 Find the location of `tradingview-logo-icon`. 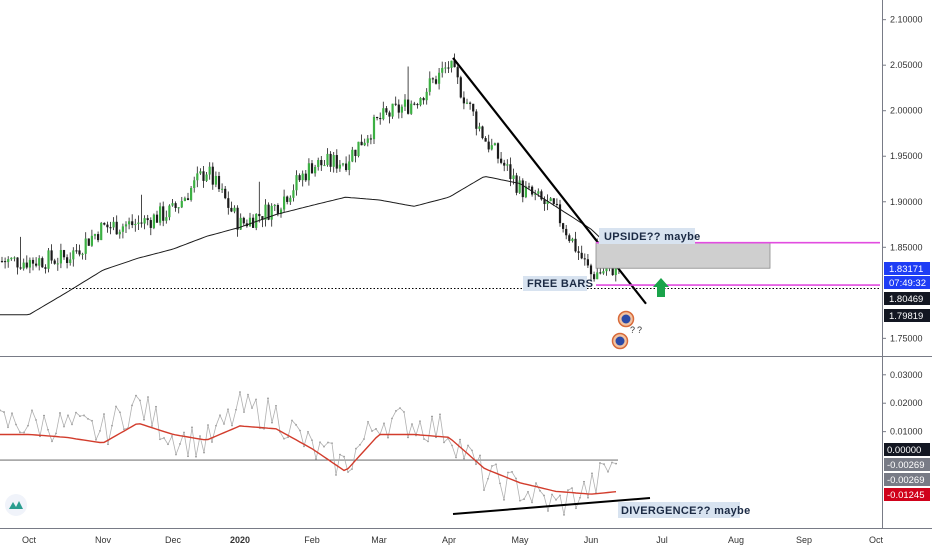

tradingview-logo-icon is located at coordinates (16, 505).